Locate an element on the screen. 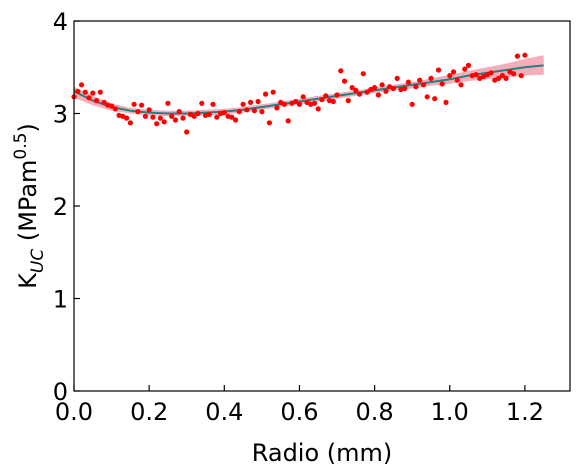  y-axis-ticks: 0 1 2 3 4 is located at coordinates (66, 207).